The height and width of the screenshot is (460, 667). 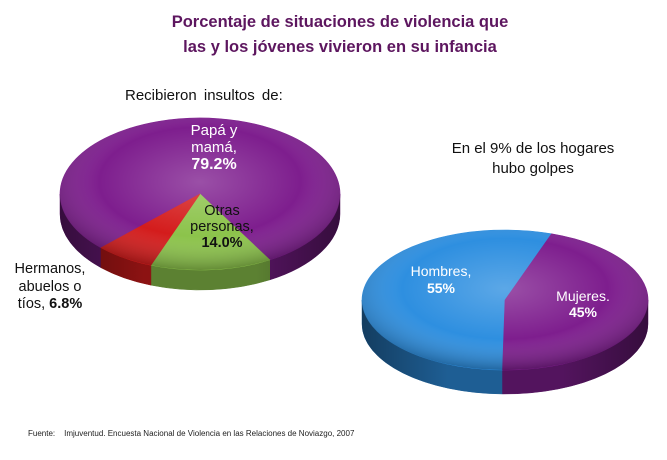 What do you see at coordinates (583, 312) in the screenshot?
I see `slice-value-label: 45%` at bounding box center [583, 312].